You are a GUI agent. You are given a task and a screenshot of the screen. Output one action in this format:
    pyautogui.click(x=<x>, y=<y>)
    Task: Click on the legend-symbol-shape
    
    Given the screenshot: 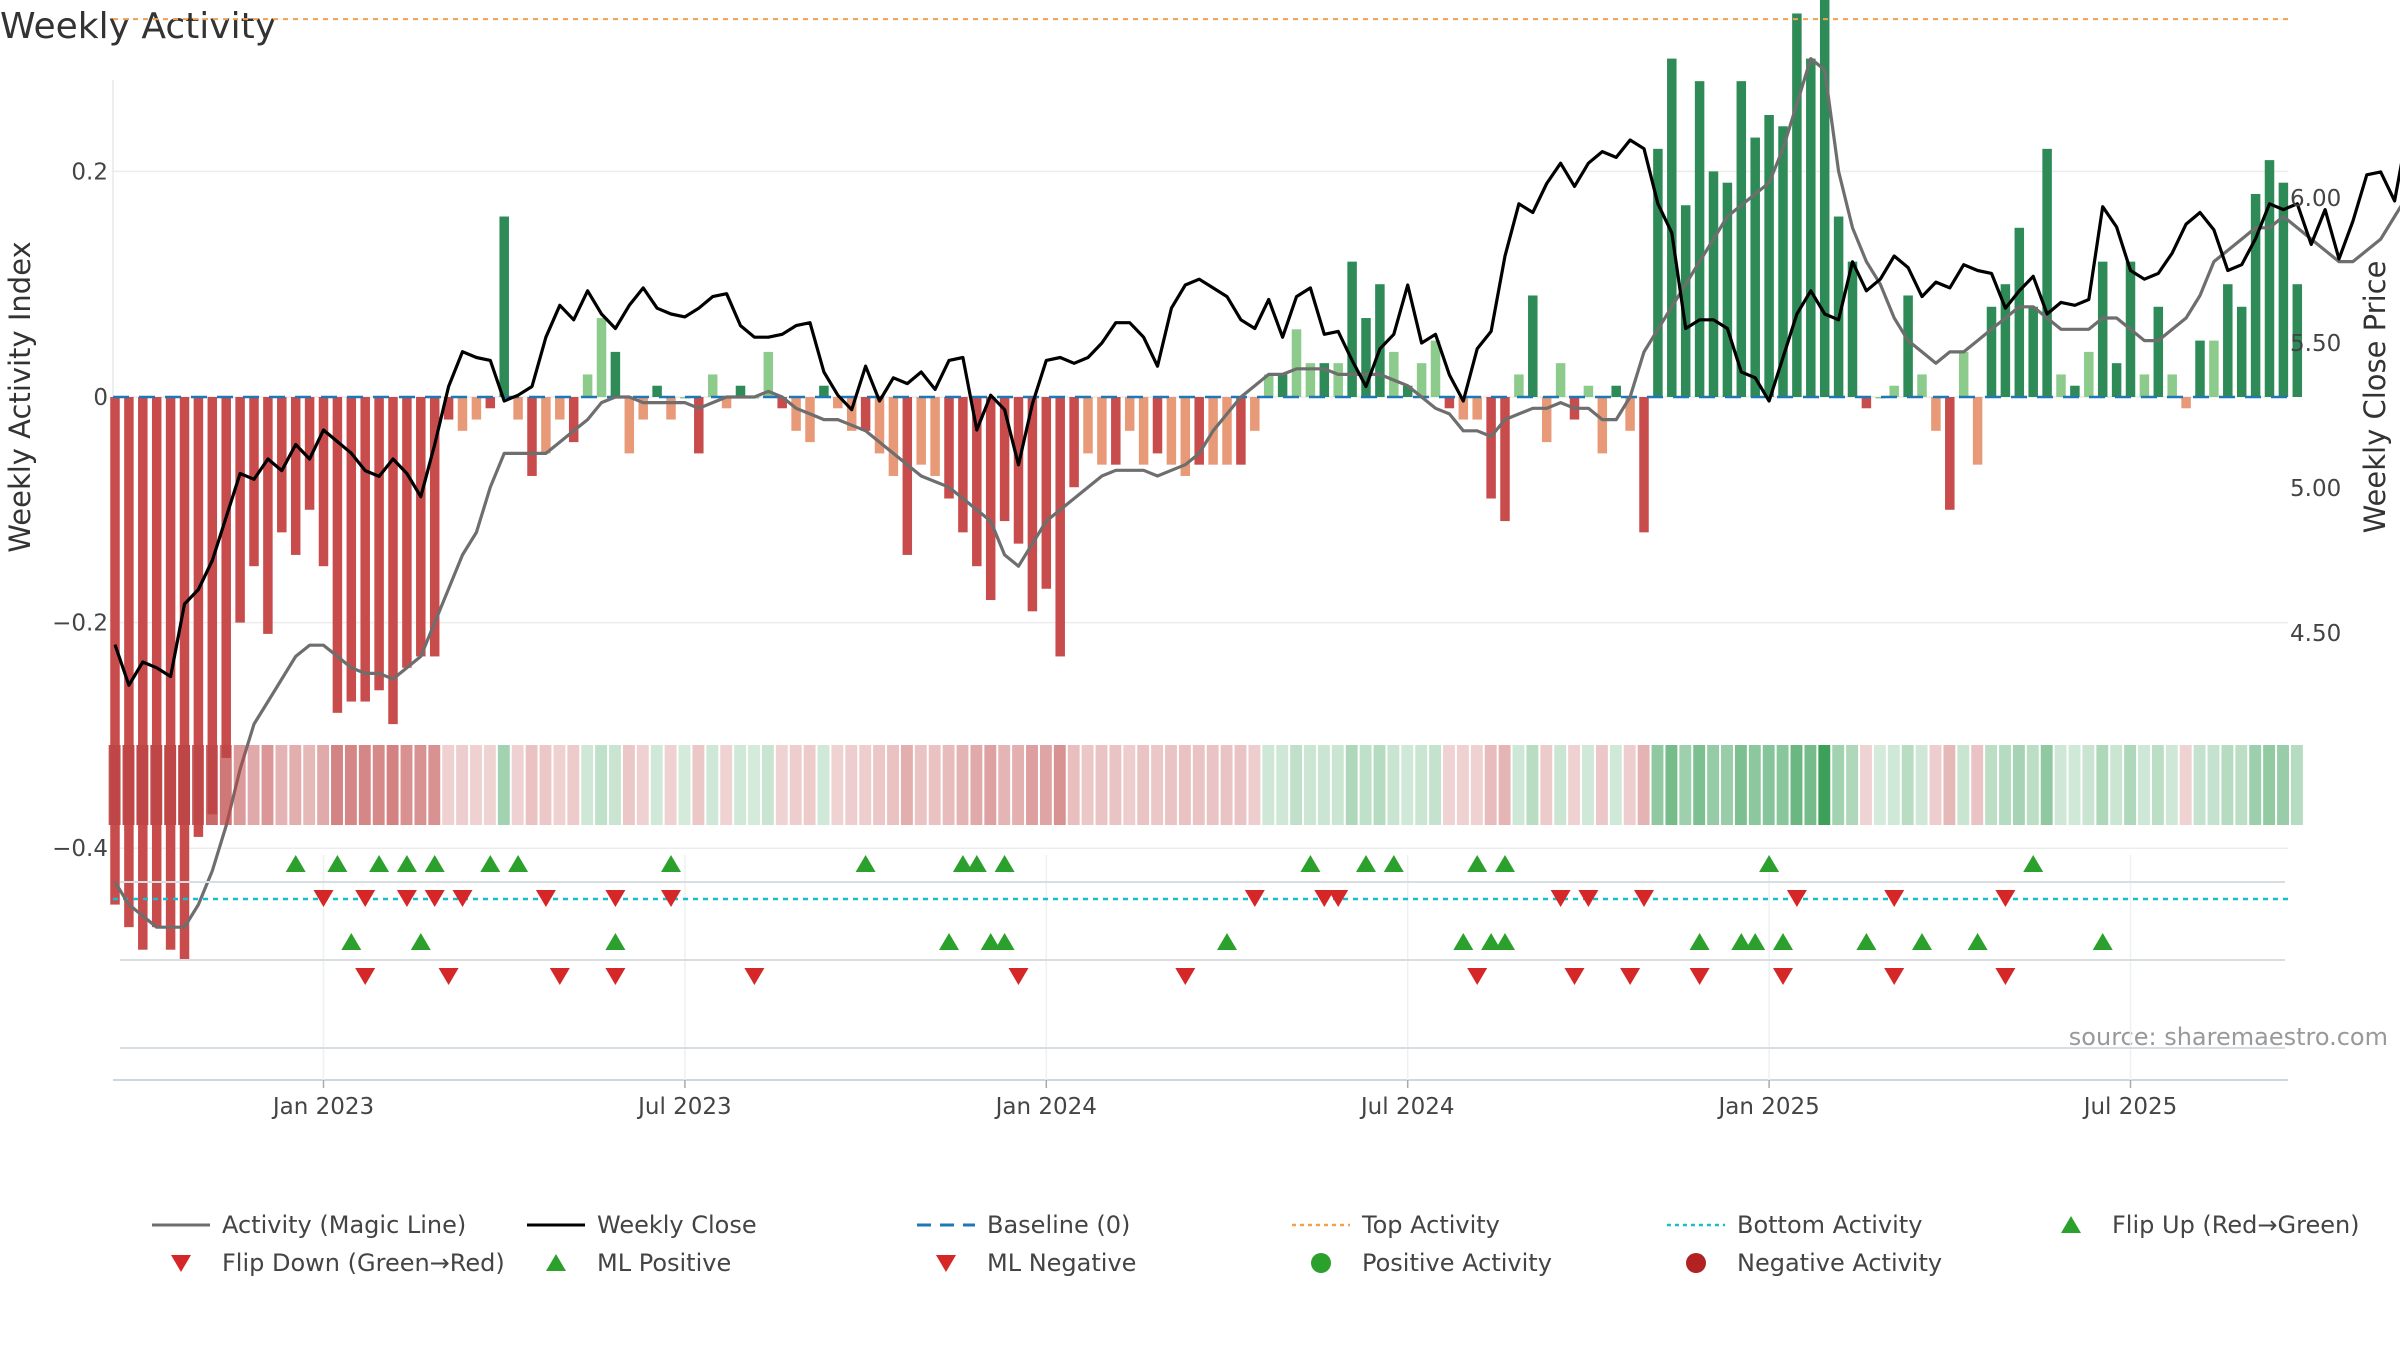 What is the action you would take?
    pyautogui.click(x=181, y=1263)
    